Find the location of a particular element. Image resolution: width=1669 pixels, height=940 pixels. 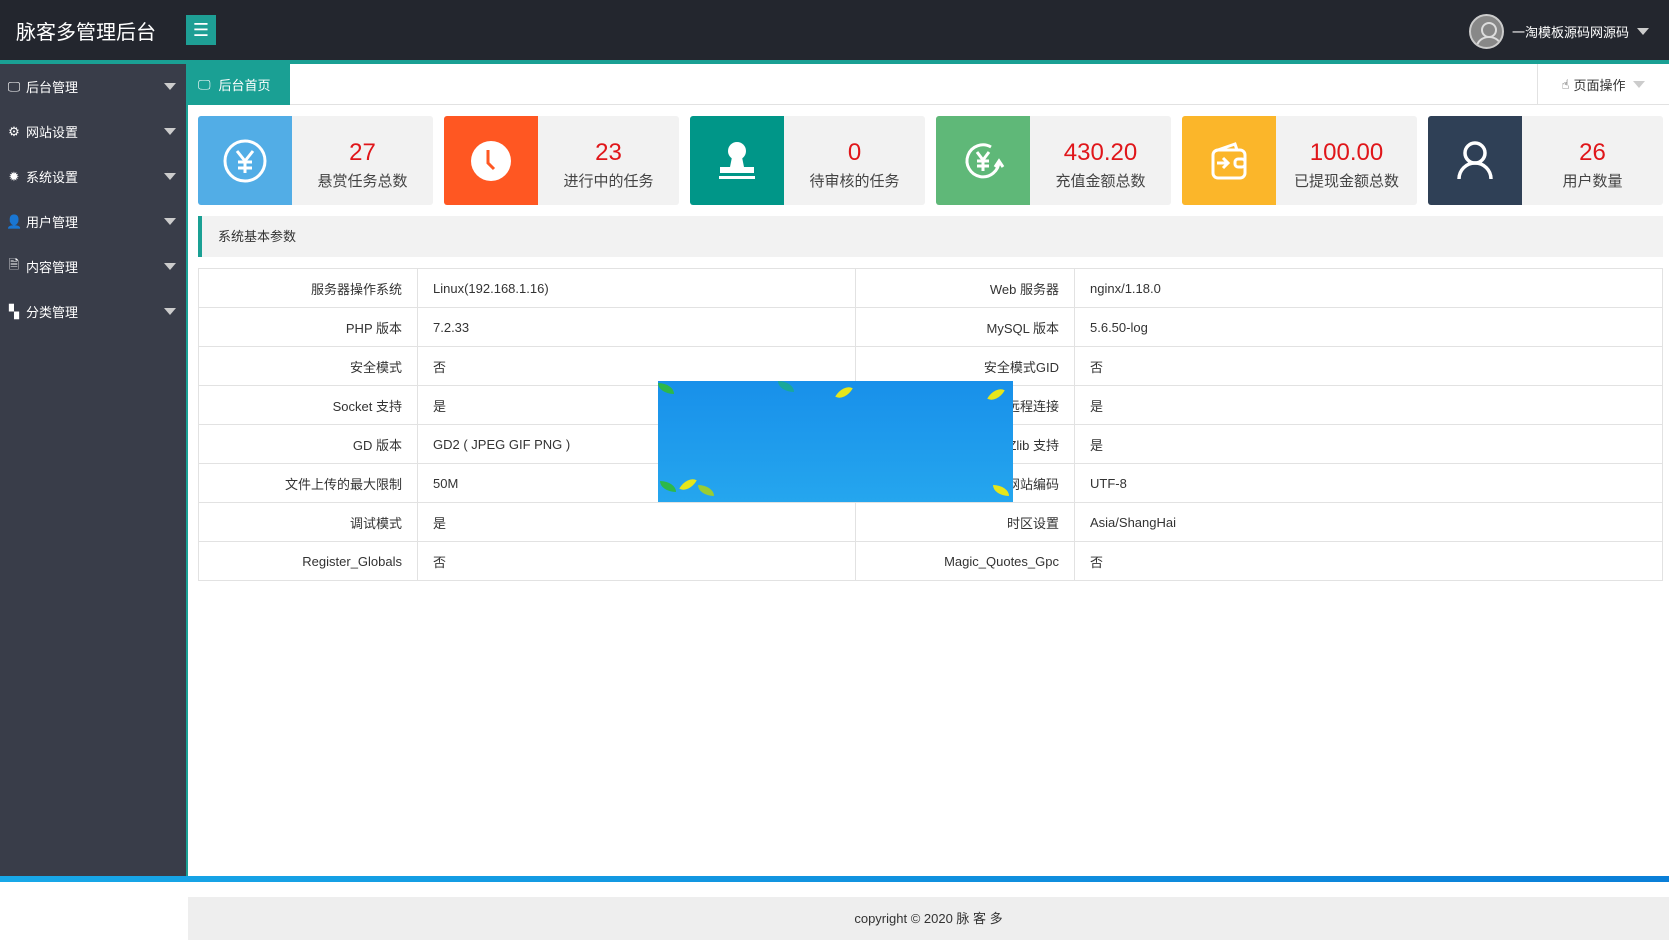

param-label: 服务器操作系统 is located at coordinates (308, 288).